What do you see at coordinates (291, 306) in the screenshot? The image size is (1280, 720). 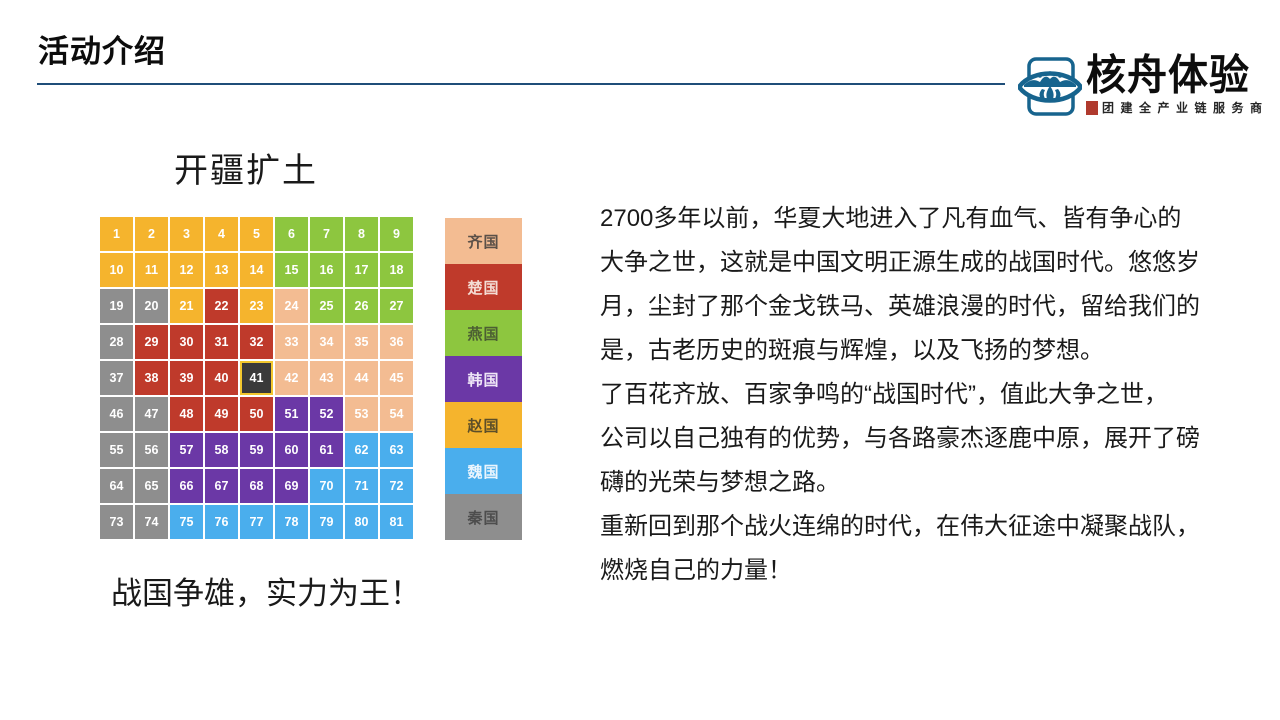 I see `grid-cell-24: 24` at bounding box center [291, 306].